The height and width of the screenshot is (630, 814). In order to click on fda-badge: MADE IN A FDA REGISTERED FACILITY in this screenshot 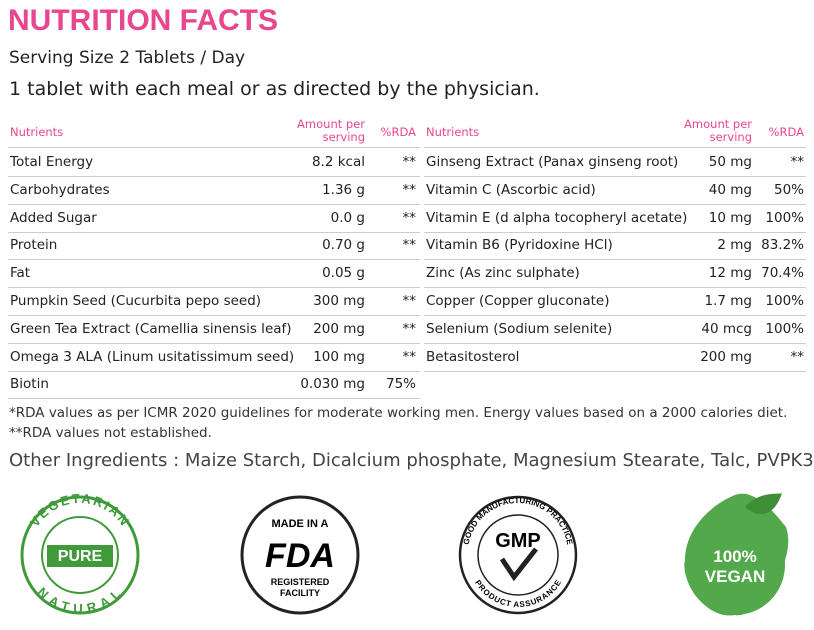, I will do `click(300, 555)`.